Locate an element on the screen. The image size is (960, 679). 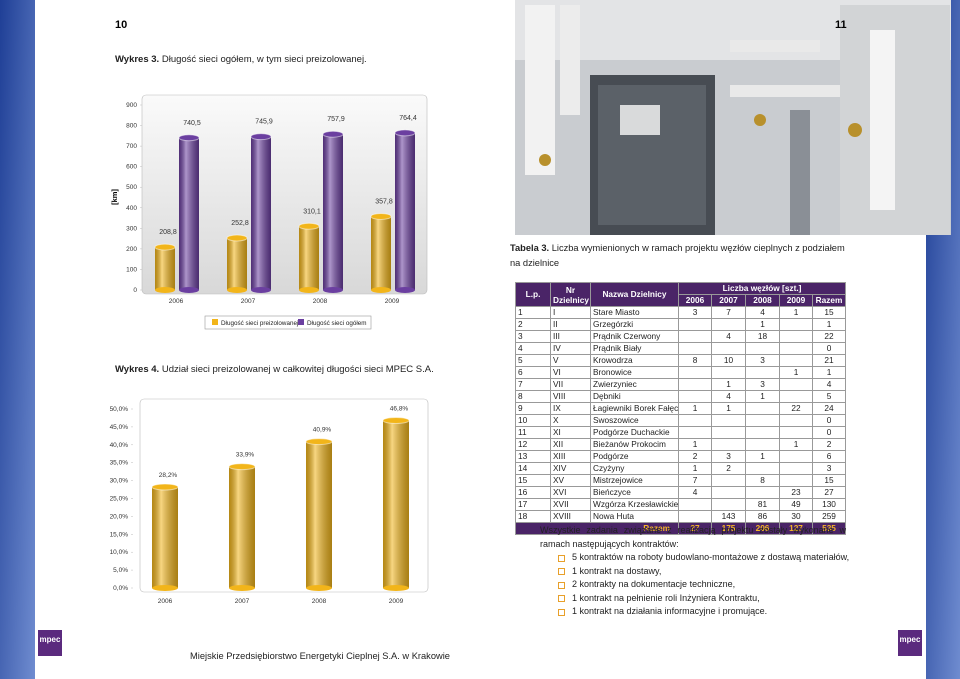
table-row: 1 I Stare Miasto 3 7 4 1 15 is located at coordinates (681, 312).